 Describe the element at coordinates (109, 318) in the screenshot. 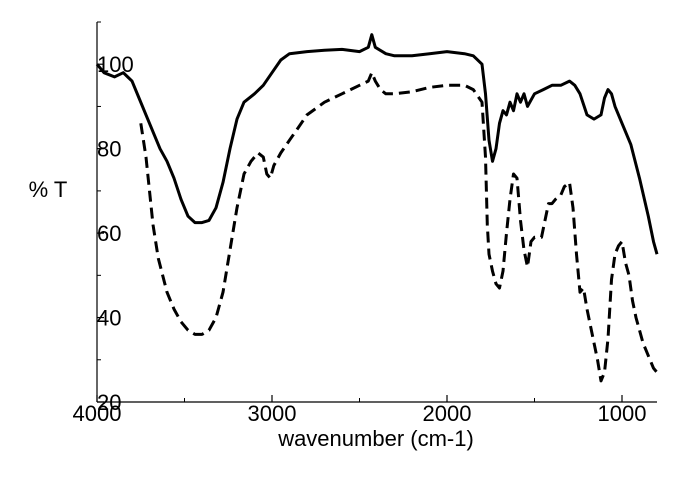

I see `y-tick-label: 40` at that location.